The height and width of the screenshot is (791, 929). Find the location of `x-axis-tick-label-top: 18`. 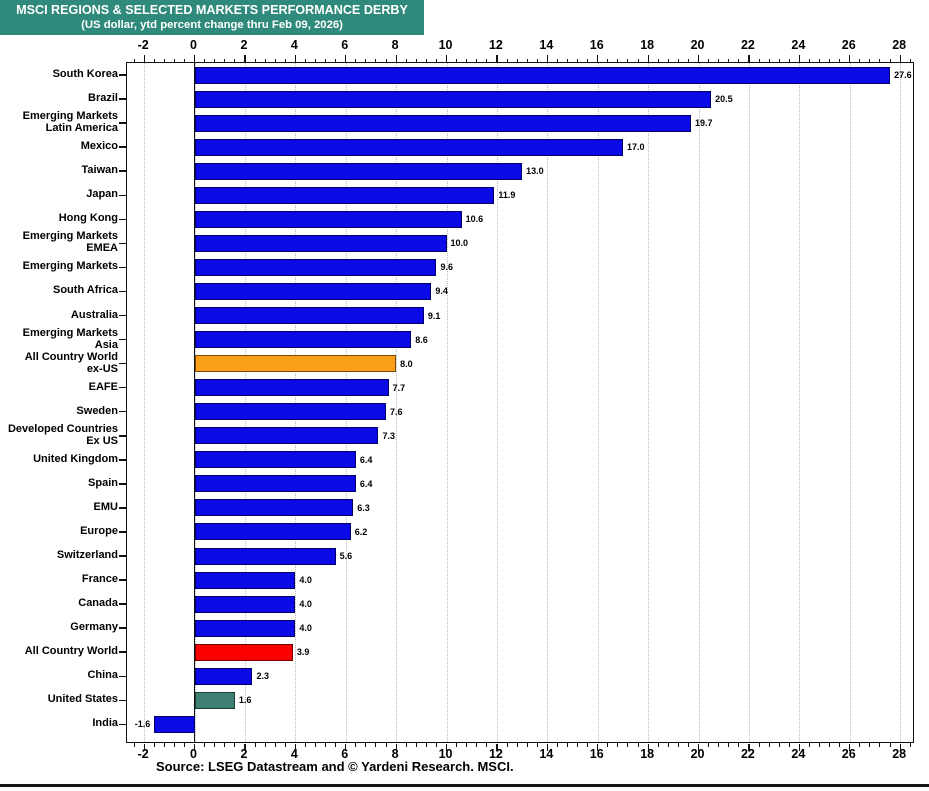

x-axis-tick-label-top: 18 is located at coordinates (647, 45).